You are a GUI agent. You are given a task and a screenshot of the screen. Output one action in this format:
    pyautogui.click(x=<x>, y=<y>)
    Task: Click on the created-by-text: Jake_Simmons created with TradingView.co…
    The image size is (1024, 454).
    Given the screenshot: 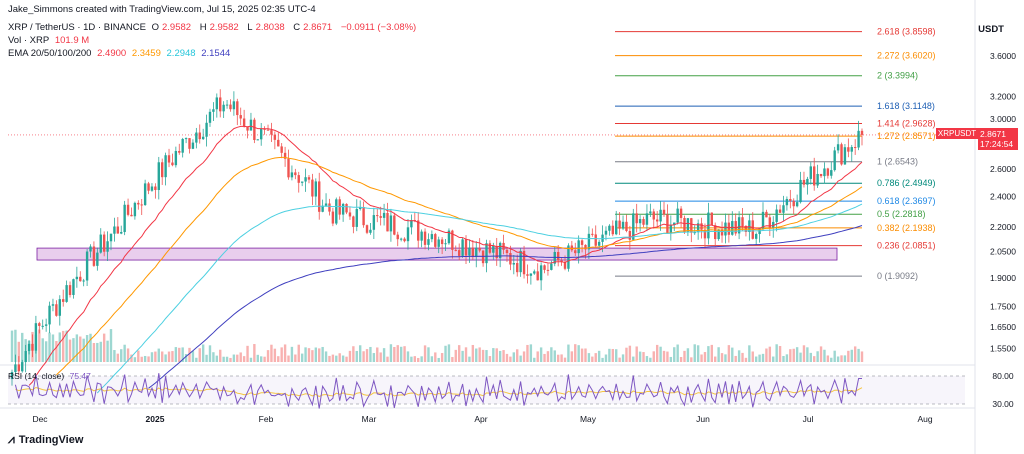 What is the action you would take?
    pyautogui.click(x=162, y=9)
    